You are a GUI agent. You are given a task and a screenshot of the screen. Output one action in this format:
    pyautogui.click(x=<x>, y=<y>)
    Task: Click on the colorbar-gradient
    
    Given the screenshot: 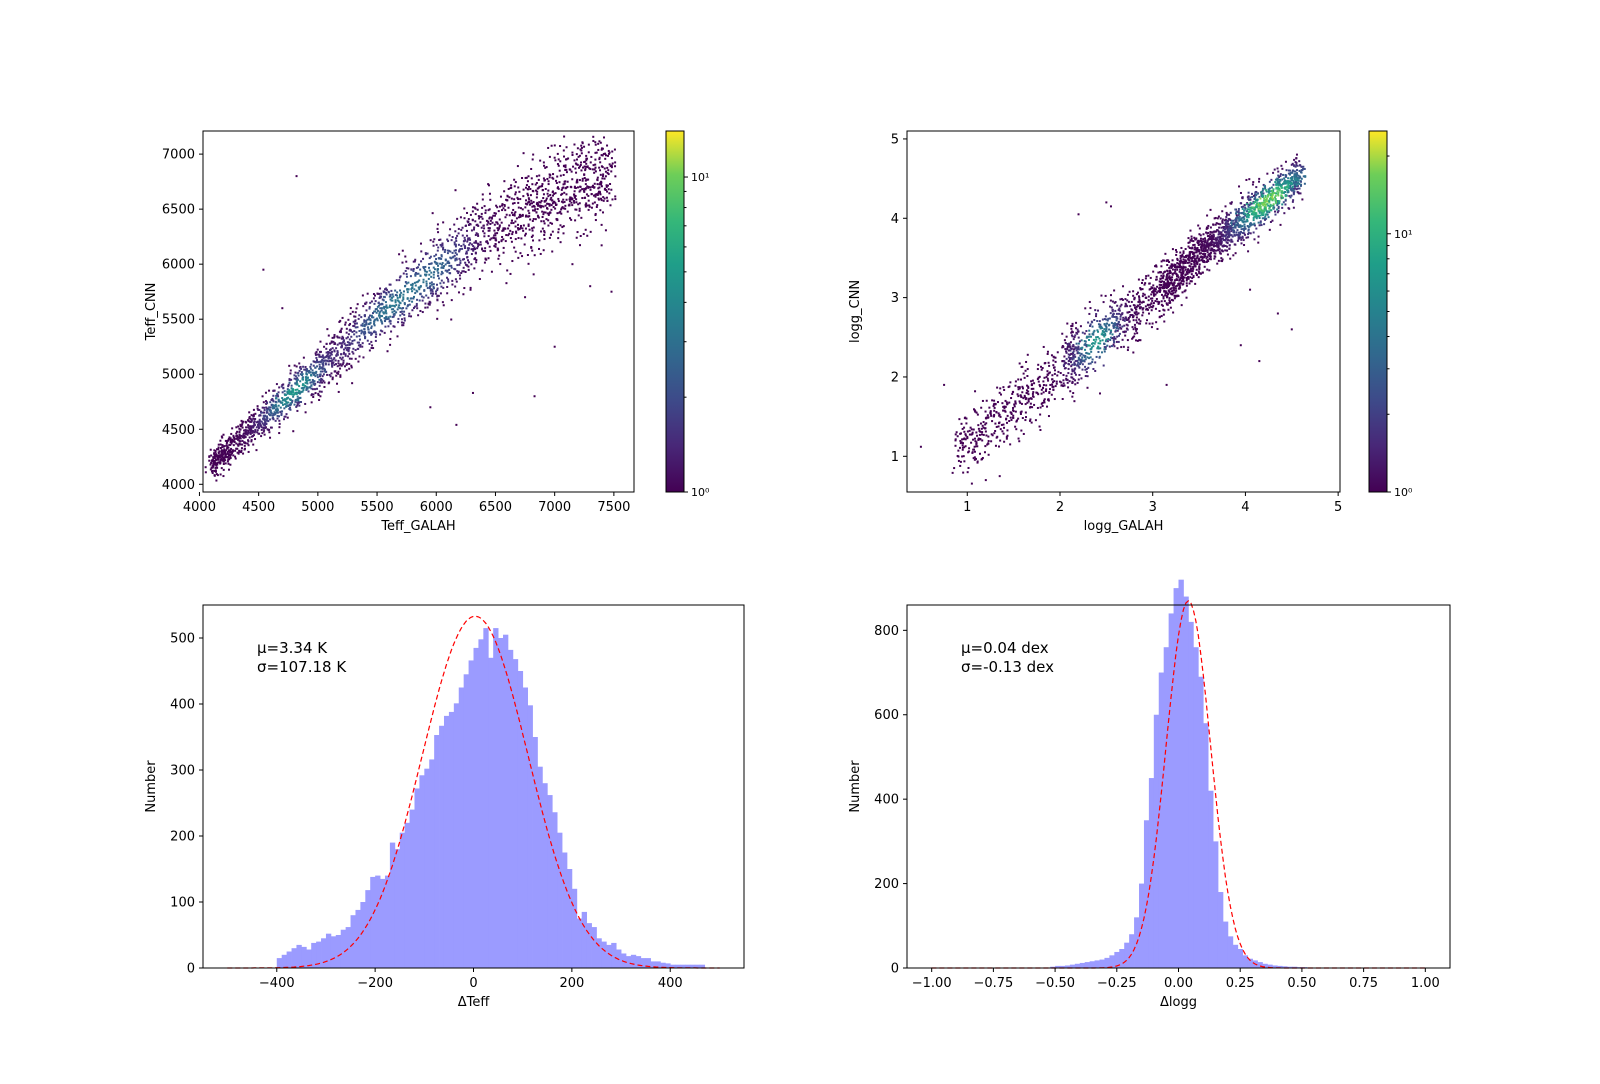 What is the action you would take?
    pyautogui.click(x=675, y=311)
    